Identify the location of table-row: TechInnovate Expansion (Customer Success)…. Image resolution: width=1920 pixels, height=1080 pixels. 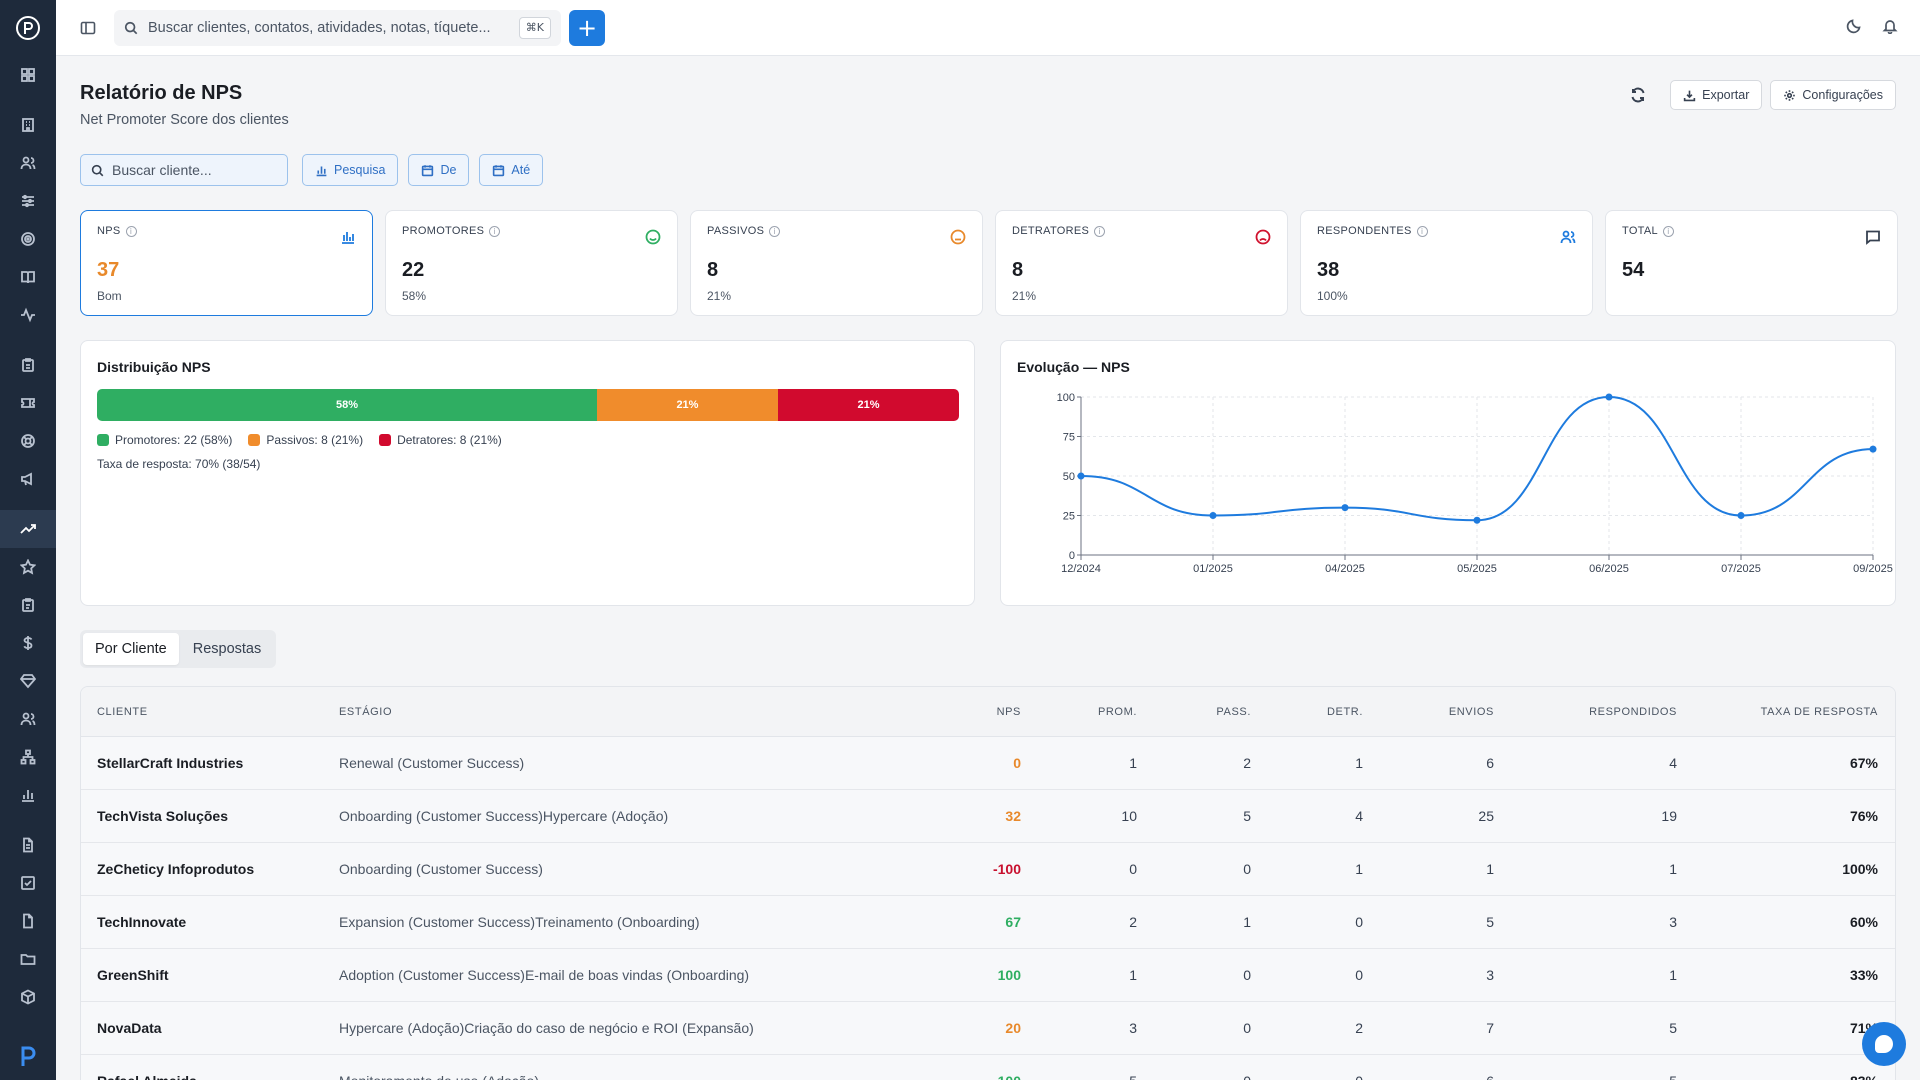
(988, 922).